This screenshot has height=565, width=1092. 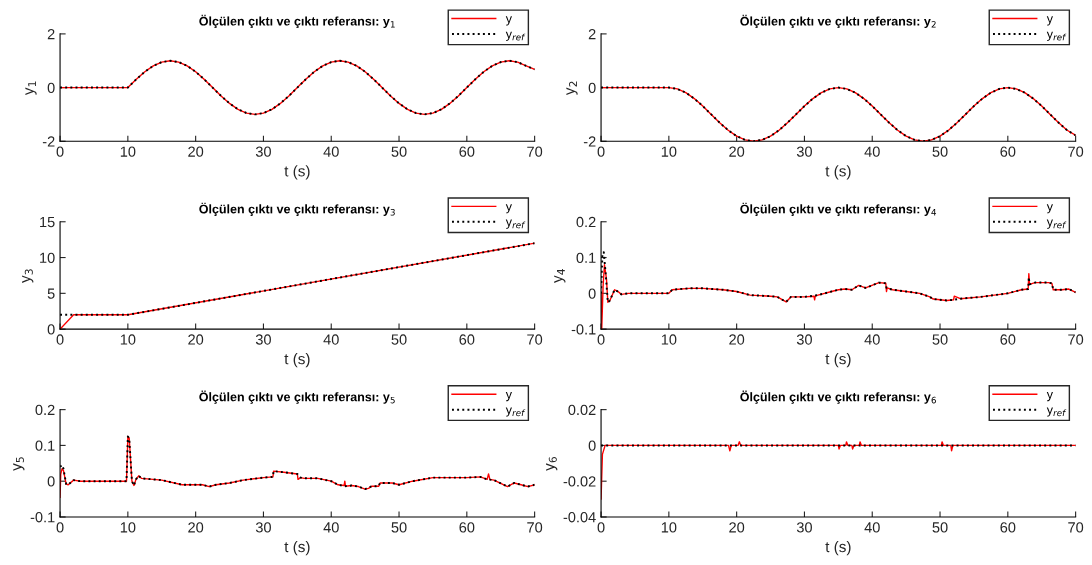 I want to click on y-tick-label: 5, so click(x=51, y=293).